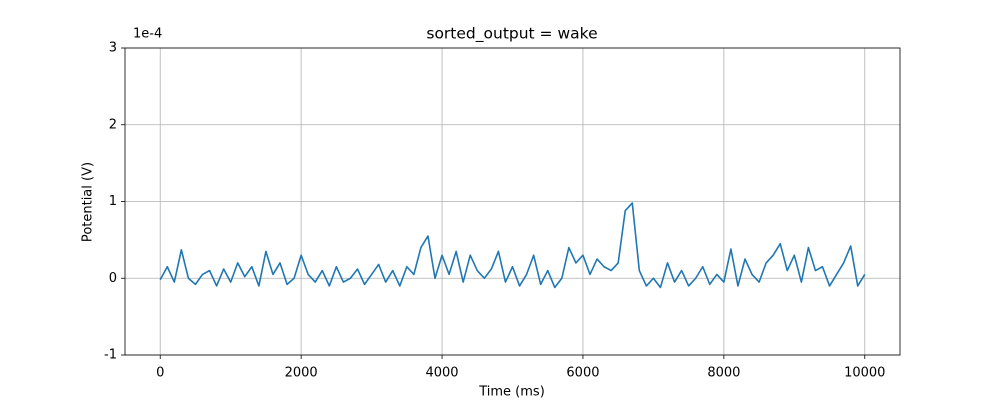 The height and width of the screenshot is (400, 1000). Describe the element at coordinates (113, 278) in the screenshot. I see `y-tick-label: 0` at that location.